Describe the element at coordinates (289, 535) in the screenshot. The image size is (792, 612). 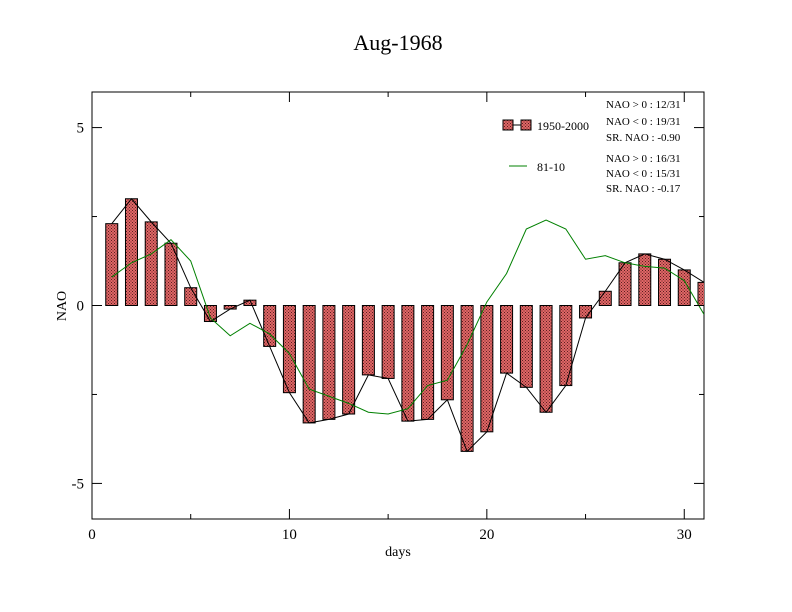
I see `x-tick-label-10: 10` at that location.